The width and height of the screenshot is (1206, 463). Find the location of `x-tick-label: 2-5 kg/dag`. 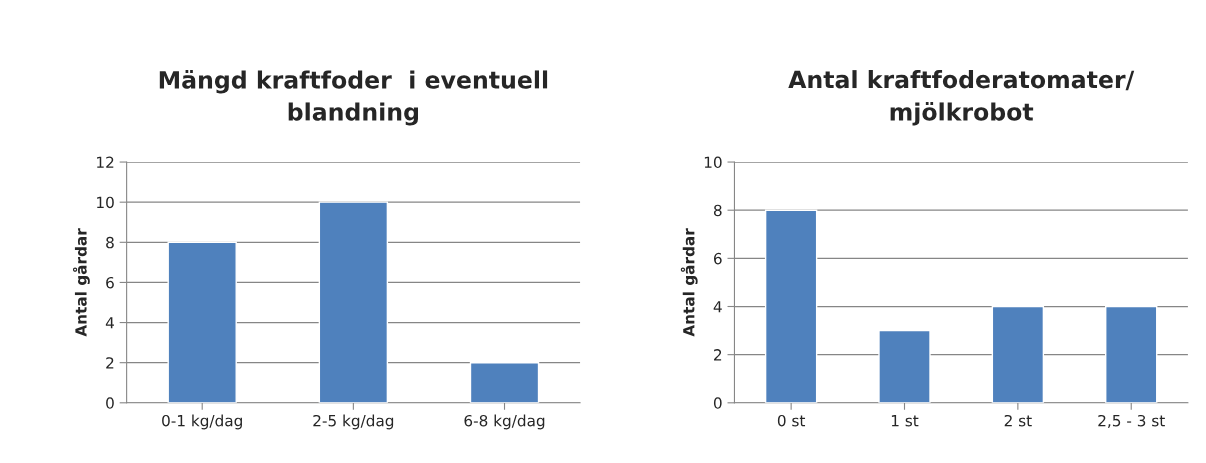

x-tick-label: 2-5 kg/dag is located at coordinates (353, 422).